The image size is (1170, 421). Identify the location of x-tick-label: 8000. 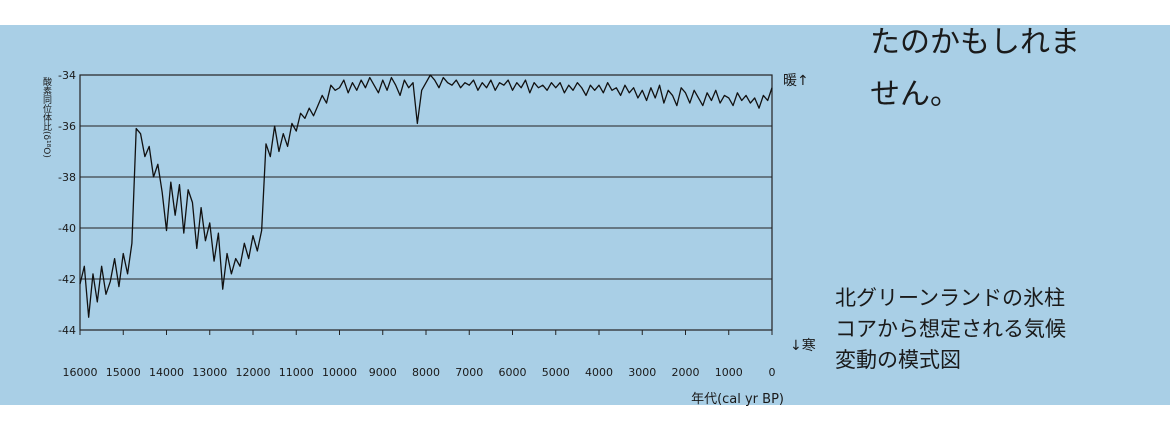
(426, 372).